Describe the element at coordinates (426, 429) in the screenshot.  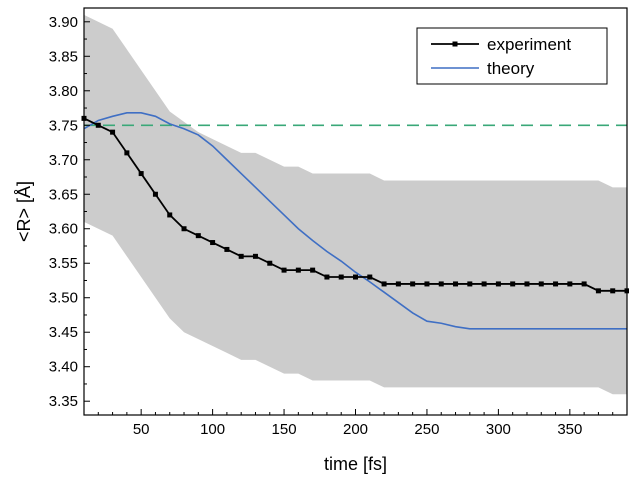
I see `x-tick-label: 250` at that location.